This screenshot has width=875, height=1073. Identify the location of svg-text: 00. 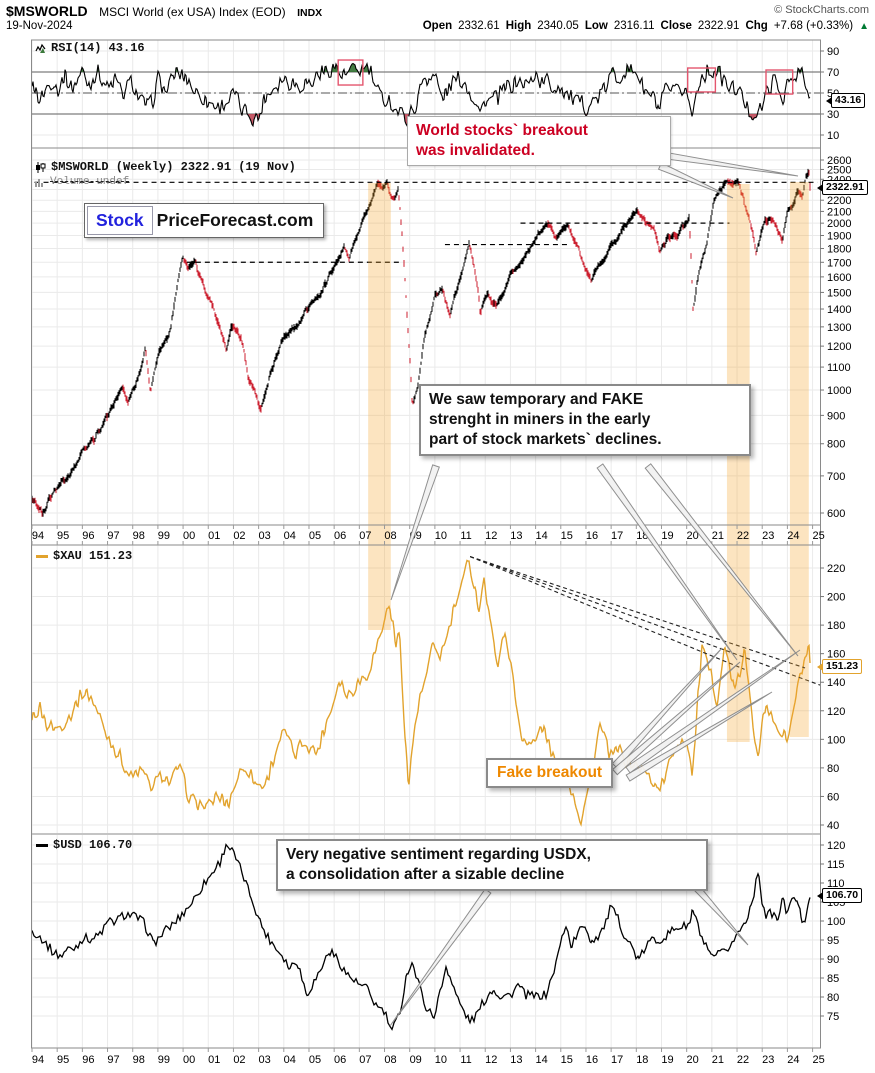
(189, 1060).